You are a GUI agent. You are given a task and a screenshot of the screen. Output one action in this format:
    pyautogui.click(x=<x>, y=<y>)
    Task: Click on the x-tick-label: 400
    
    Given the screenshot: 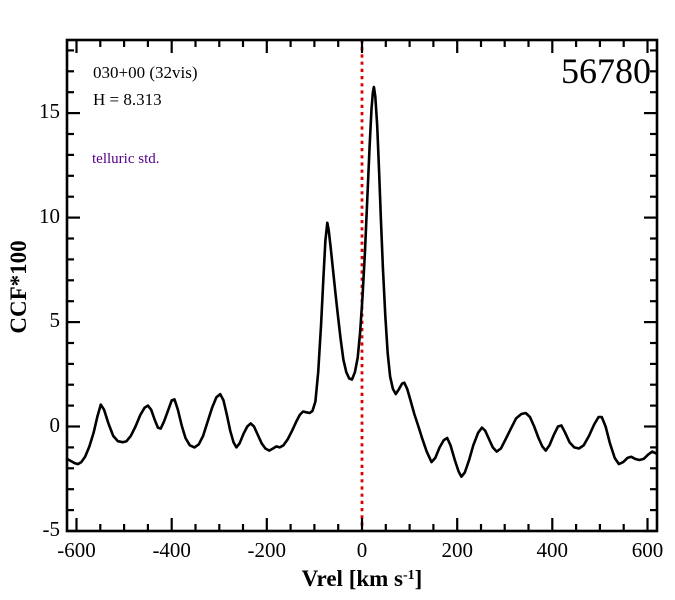 What is the action you would take?
    pyautogui.click(x=552, y=550)
    